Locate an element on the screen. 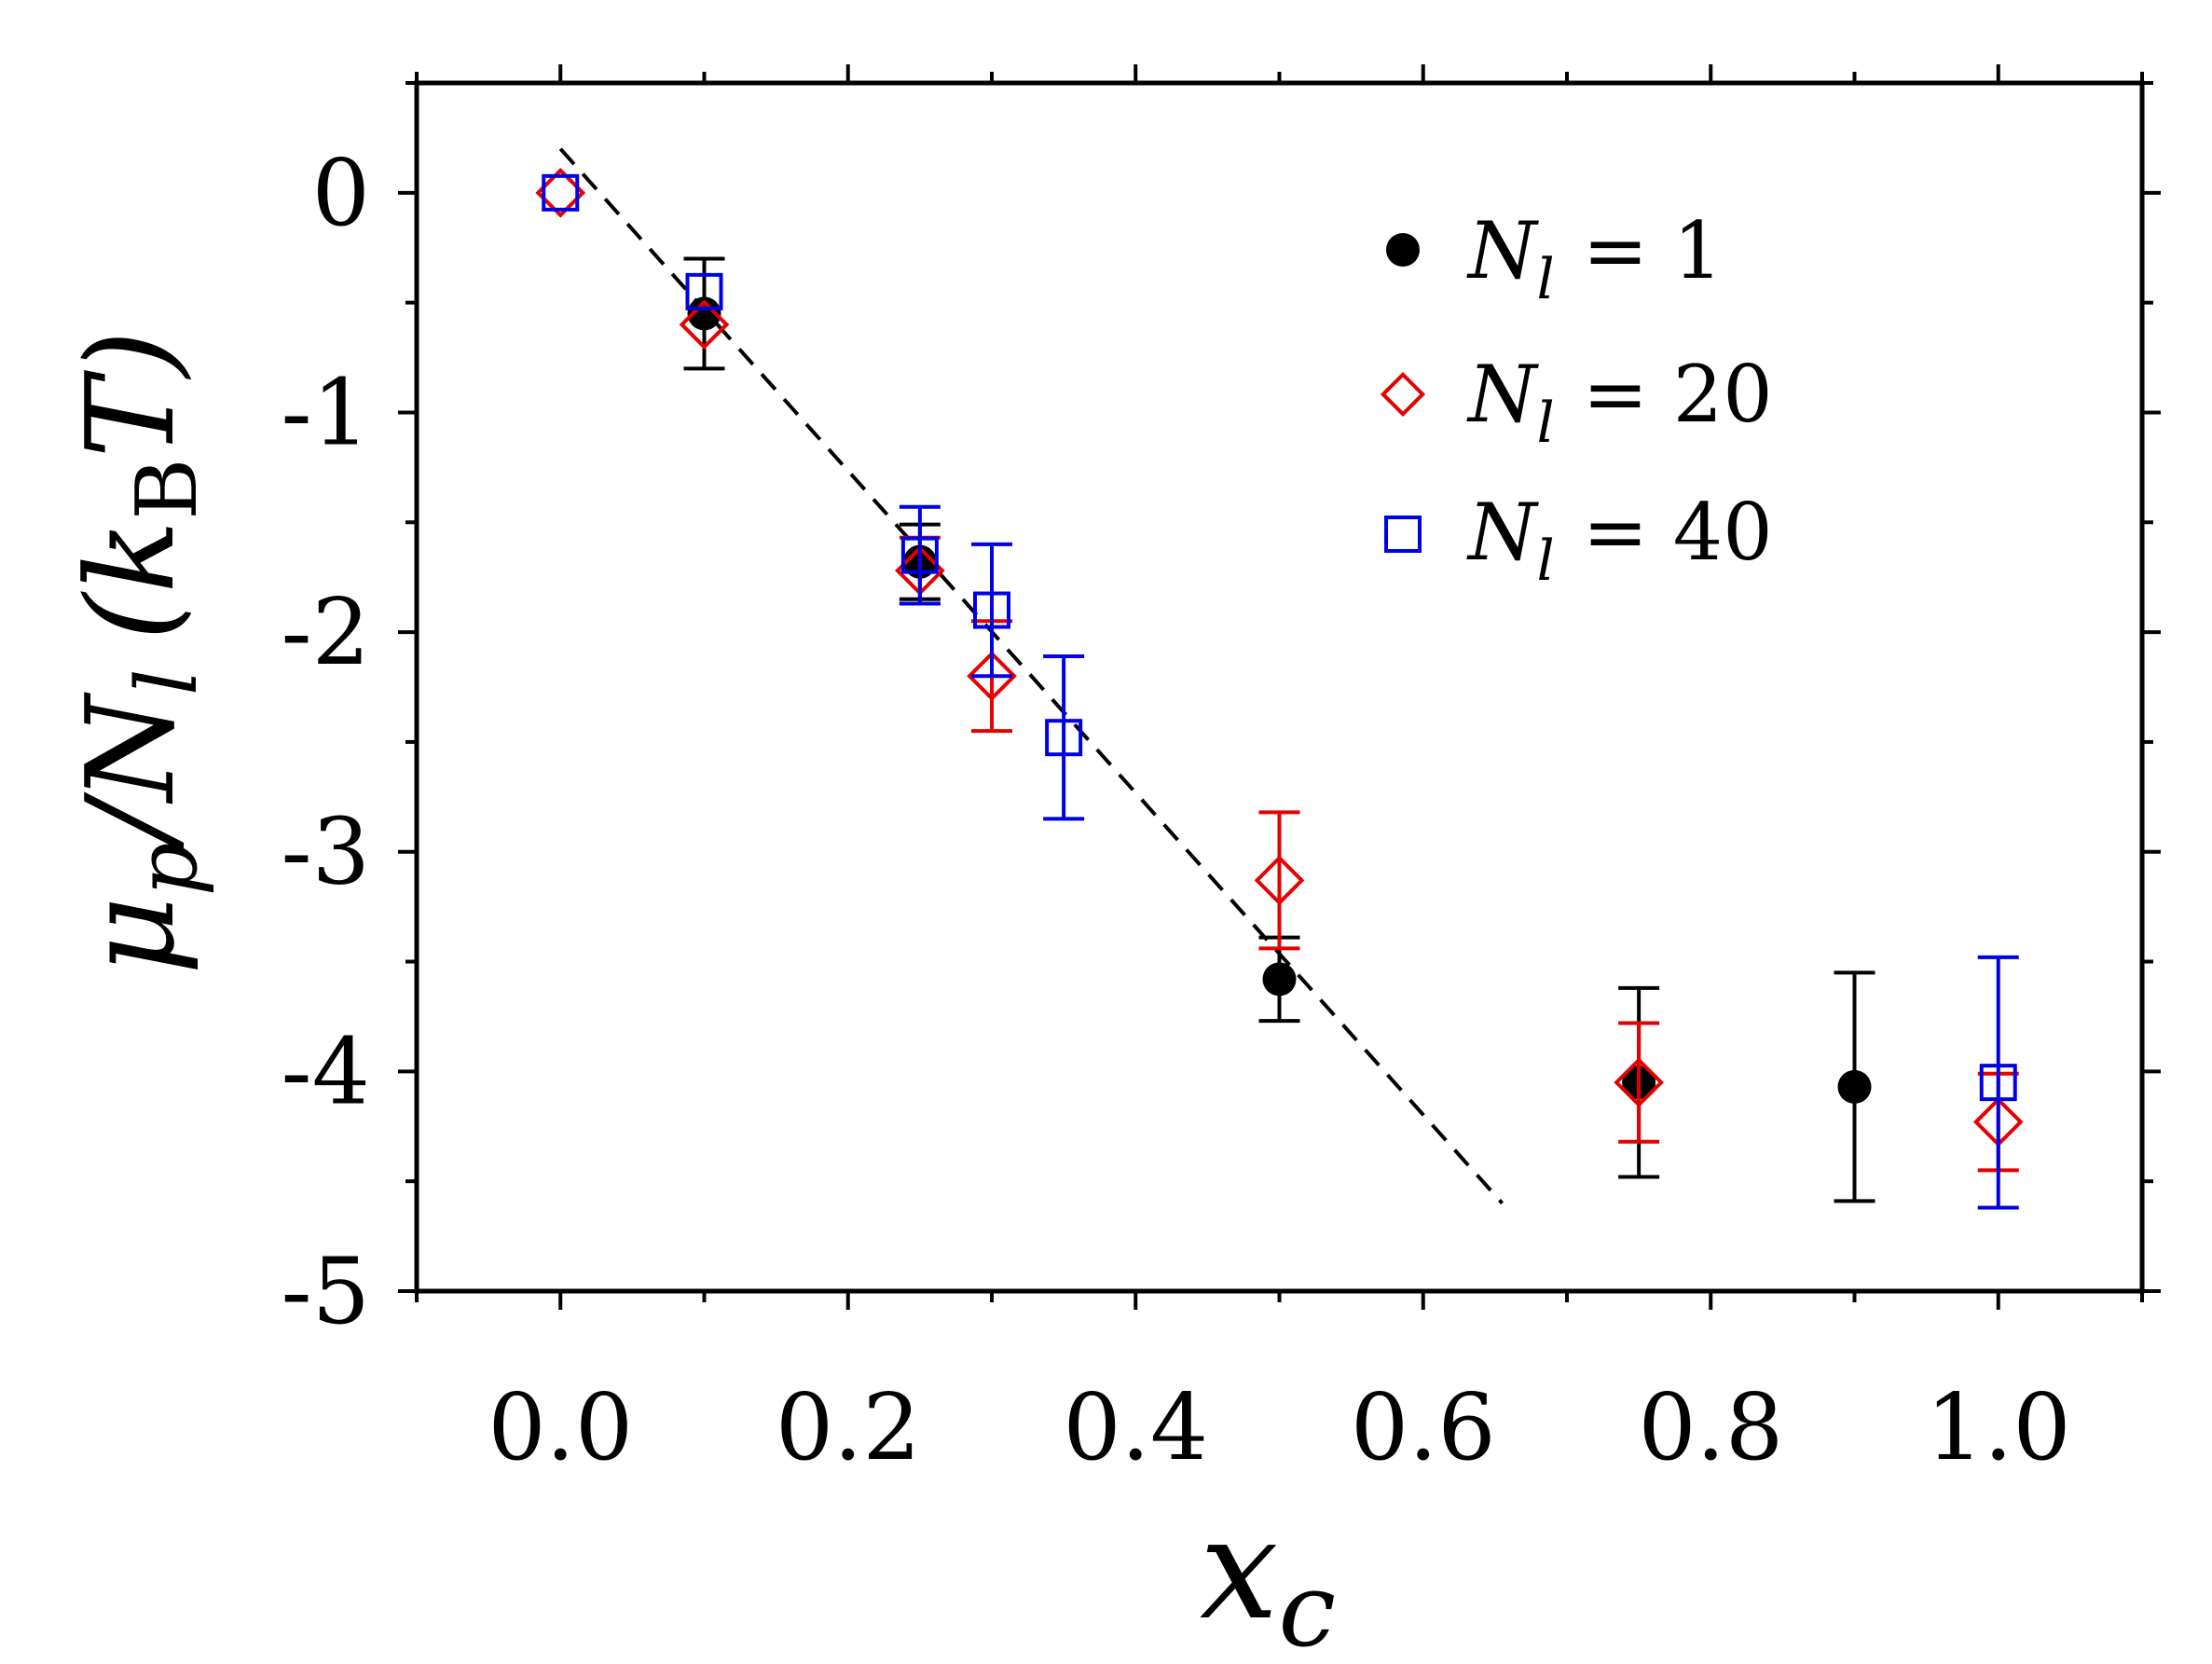  x-axis-title: xc is located at coordinates (1268, 1577).